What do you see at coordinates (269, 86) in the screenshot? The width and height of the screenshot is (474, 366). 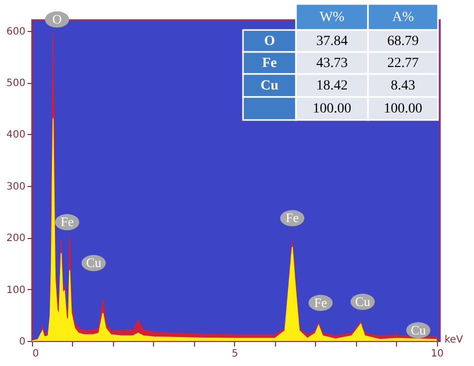 I see `category-label: Cu` at bounding box center [269, 86].